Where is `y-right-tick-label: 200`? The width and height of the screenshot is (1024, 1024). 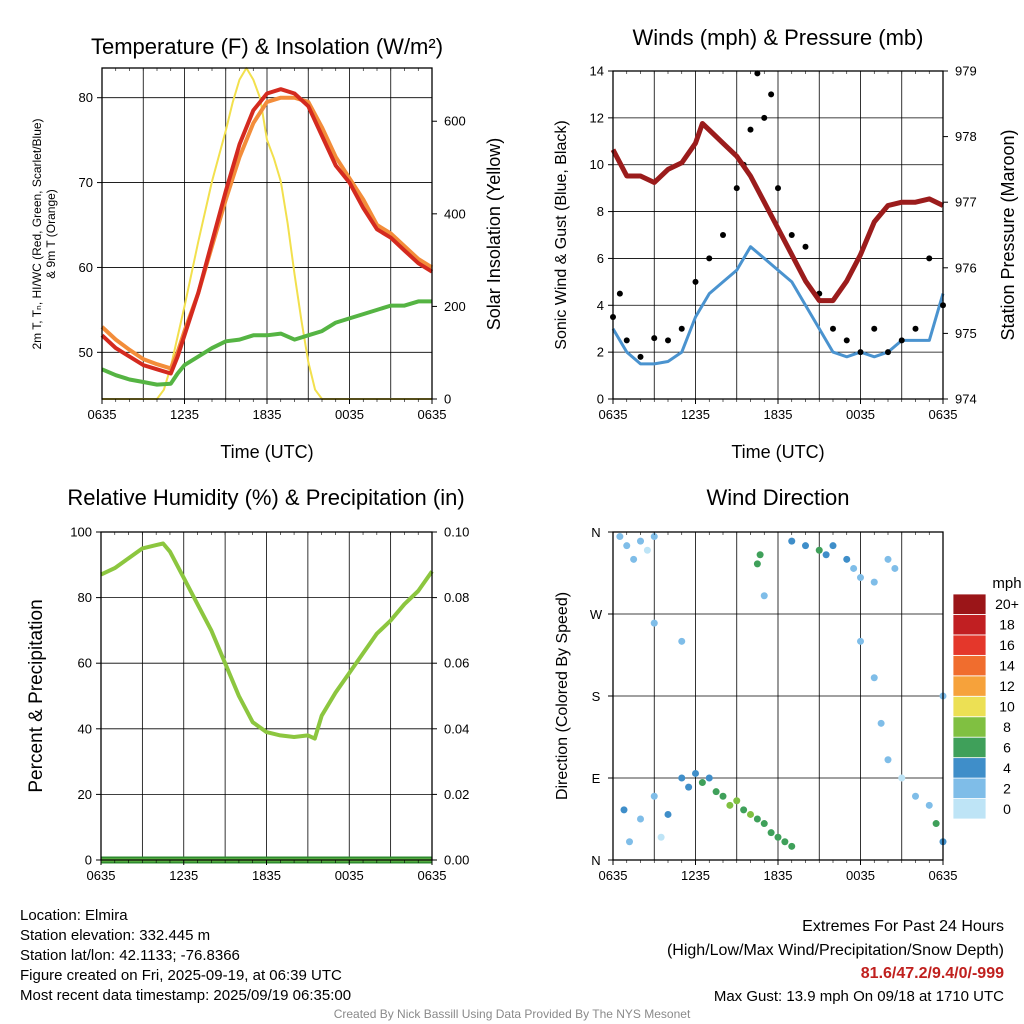
y-right-tick-label: 200 is located at coordinates (455, 306).